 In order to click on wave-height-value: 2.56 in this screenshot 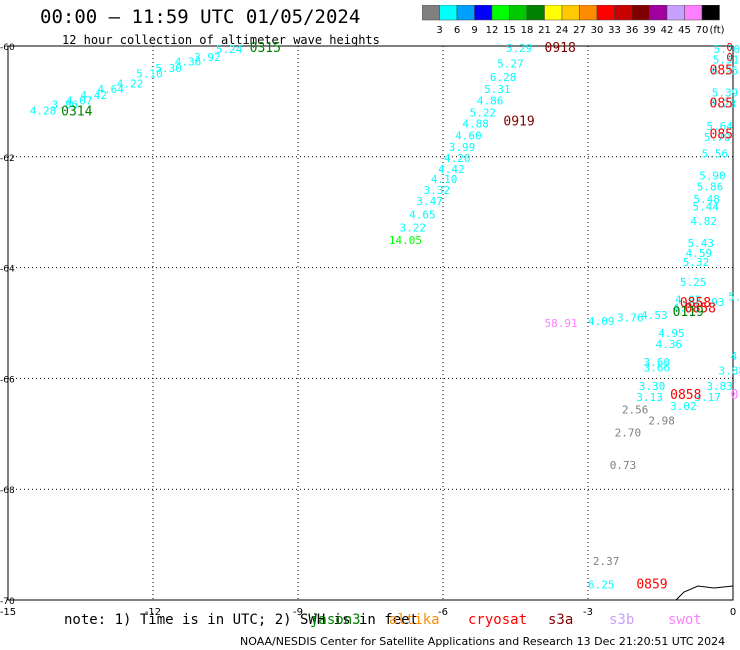, I will do `click(635, 409)`.